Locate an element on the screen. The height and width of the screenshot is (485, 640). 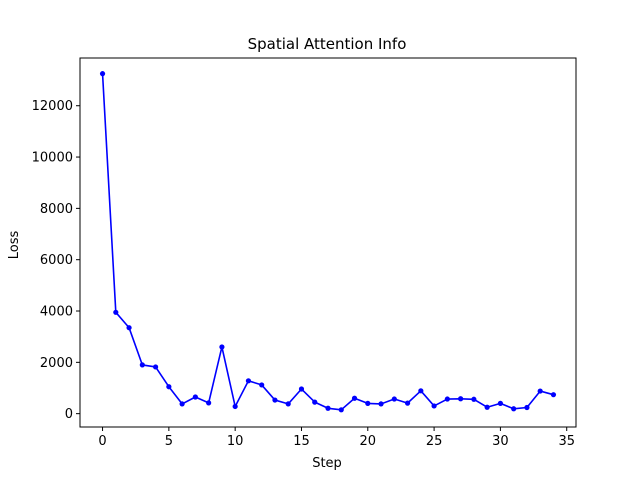
x-tick-label: 5 is located at coordinates (169, 441).